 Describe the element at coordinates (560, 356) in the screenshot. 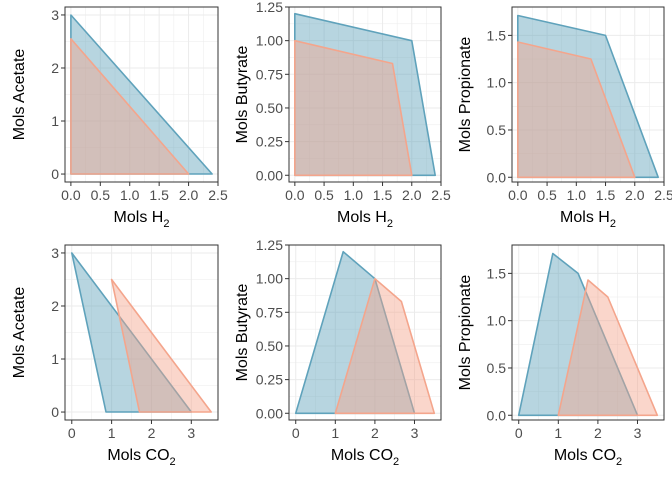

I see `chart-panel-6: 0 1 2 3 0.0 0.5 1.0 1.5 Mols CO2 Mols Propionate` at that location.